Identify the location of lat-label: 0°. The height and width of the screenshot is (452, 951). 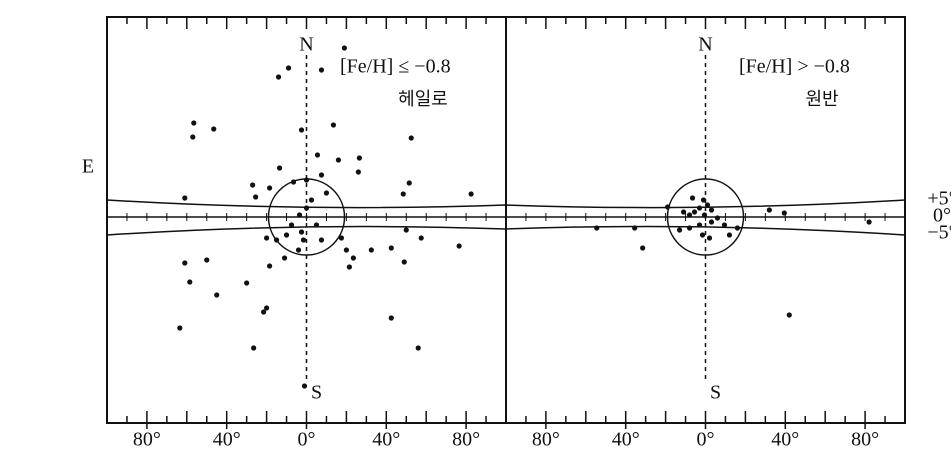
(942, 216).